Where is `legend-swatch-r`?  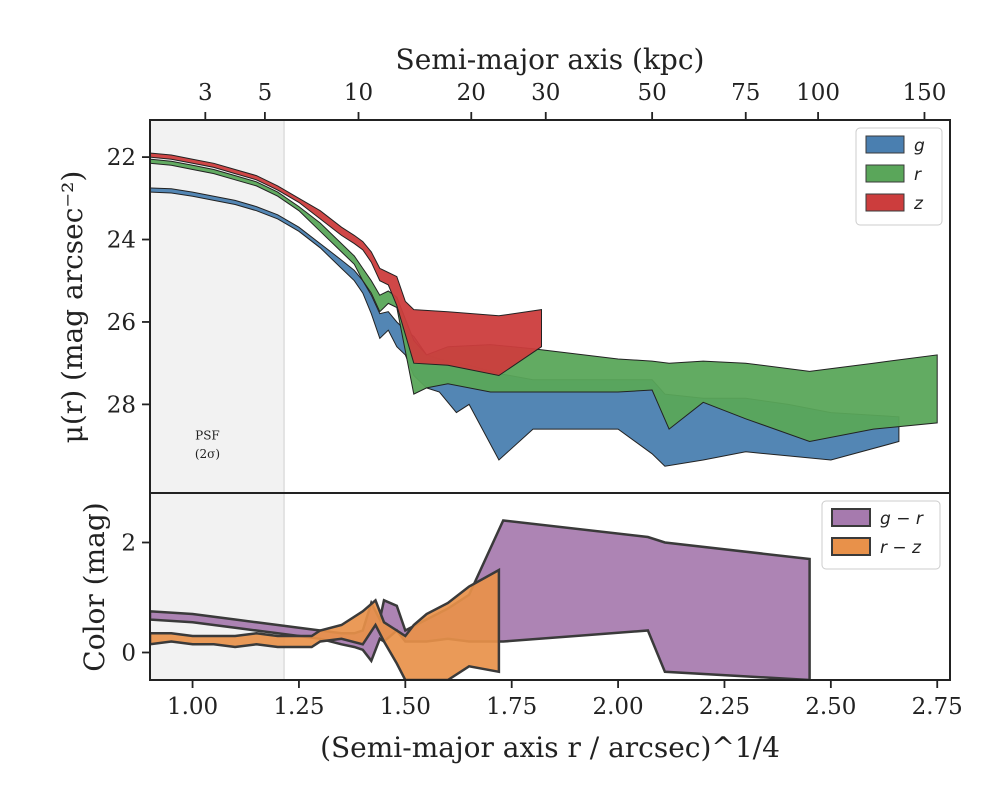
legend-swatch-r is located at coordinates (885, 173).